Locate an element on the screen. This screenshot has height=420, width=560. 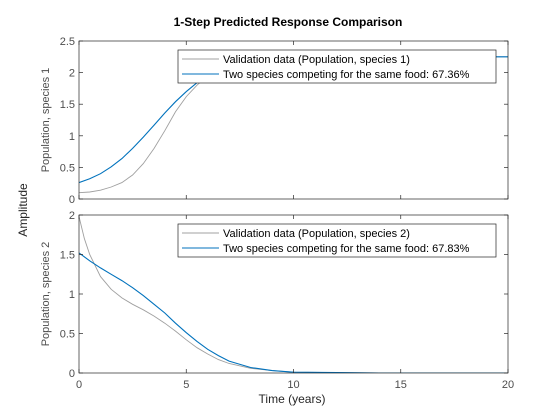
x-tick-label: 10 is located at coordinates (293, 385).